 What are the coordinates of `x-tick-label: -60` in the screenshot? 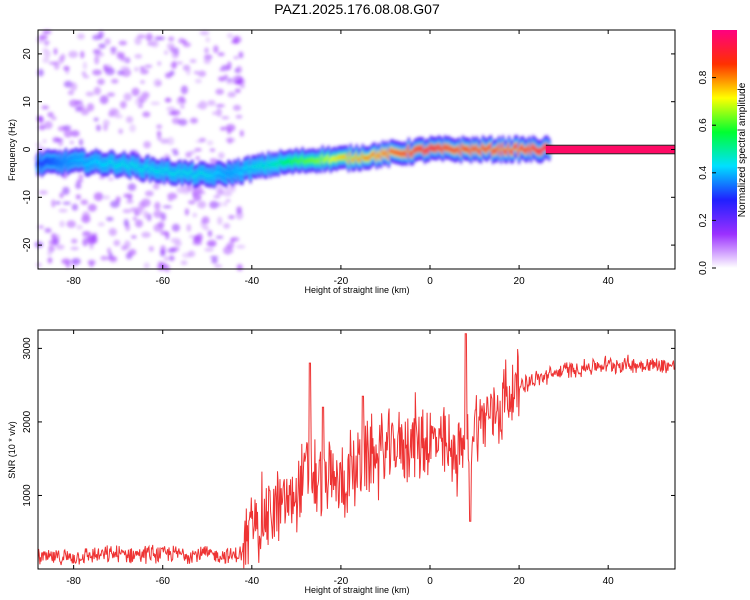 It's located at (163, 581).